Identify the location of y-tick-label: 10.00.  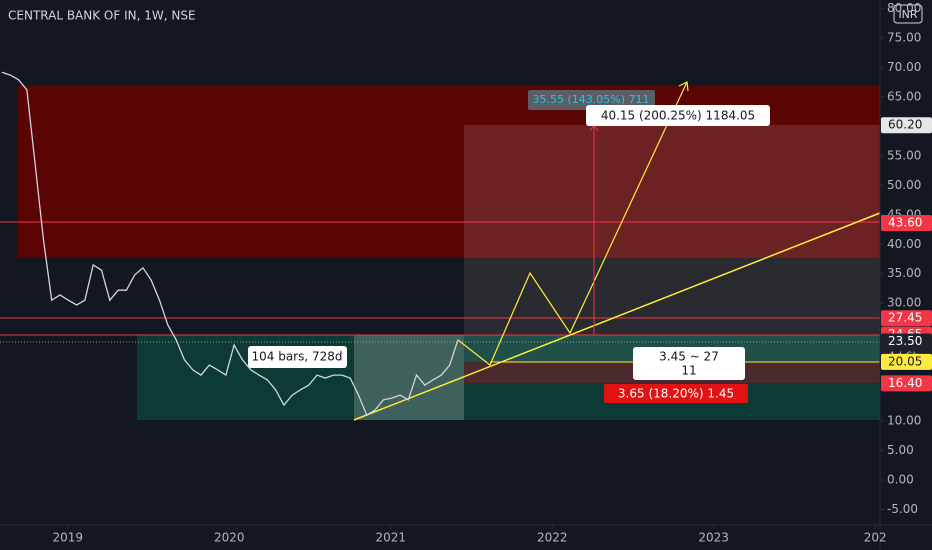
(904, 421).